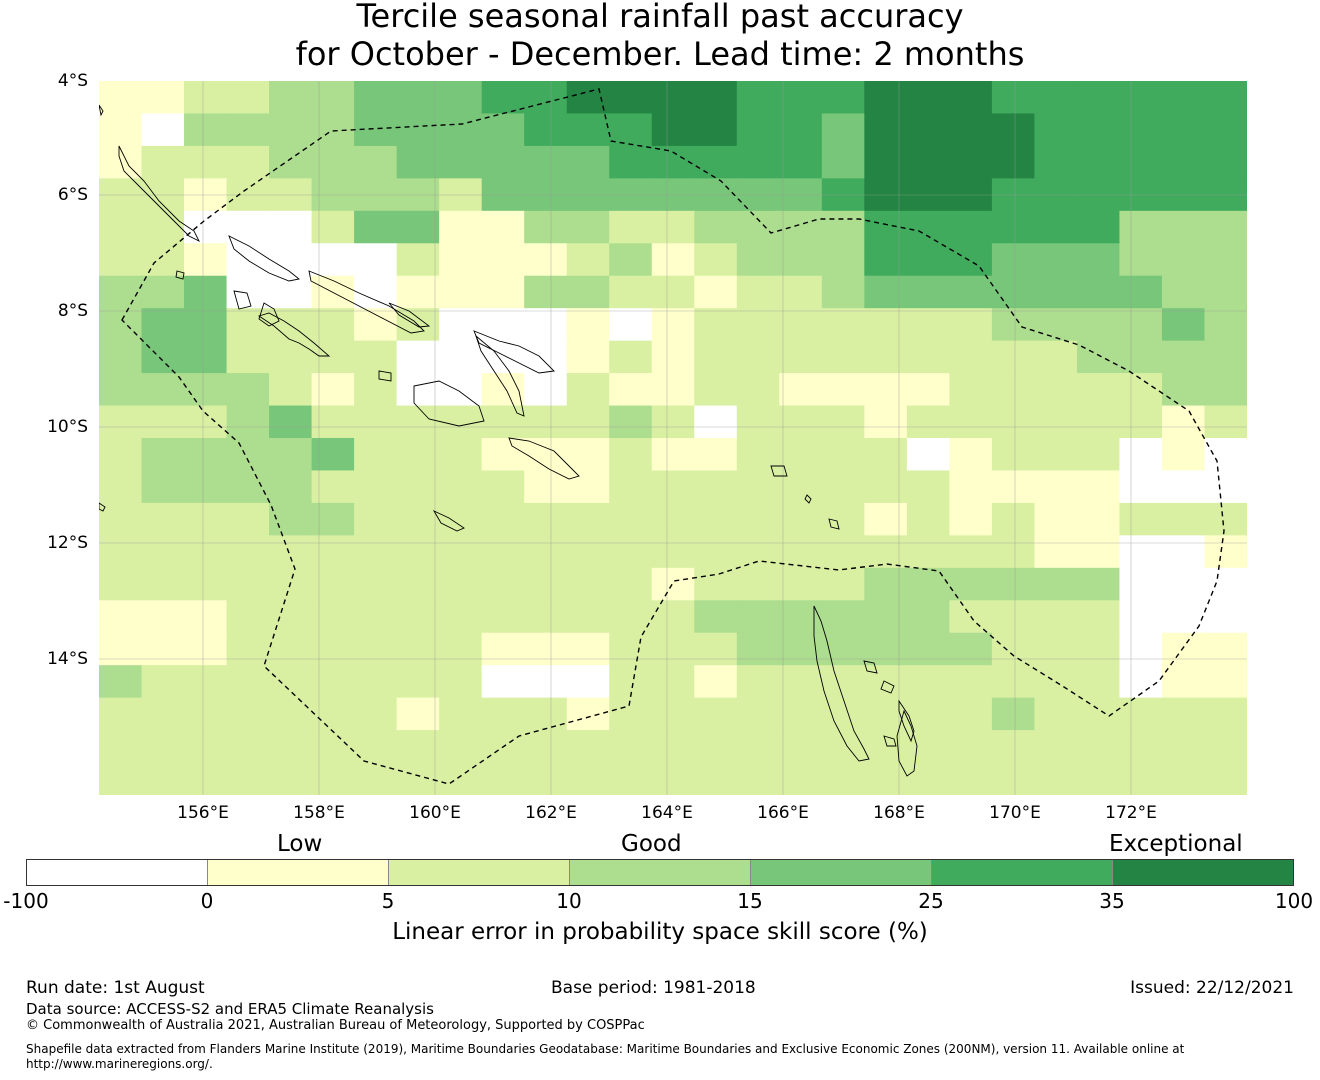 The height and width of the screenshot is (1080, 1320). I want to click on colorbar-tick: 35, so click(1112, 901).